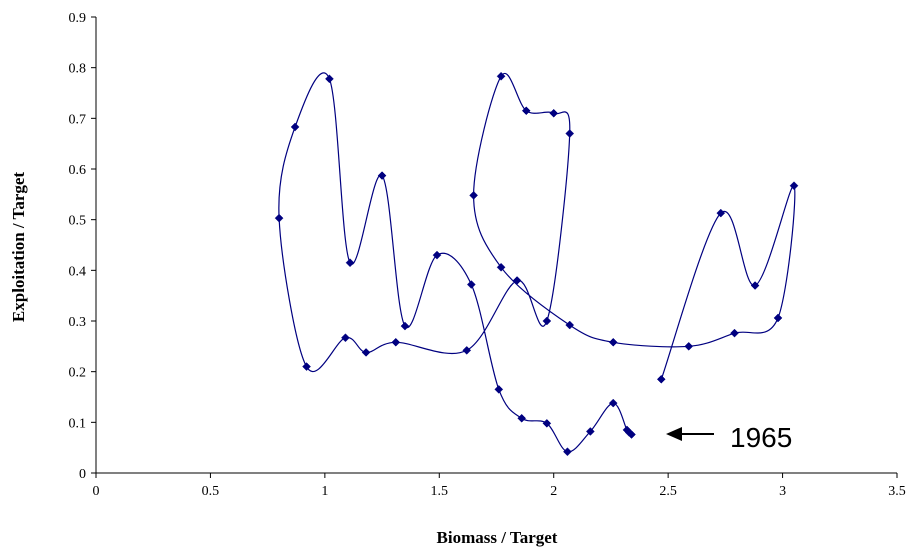 The image size is (914, 552). What do you see at coordinates (78, 18) in the screenshot?
I see `y-tick-label: 0.9` at bounding box center [78, 18].